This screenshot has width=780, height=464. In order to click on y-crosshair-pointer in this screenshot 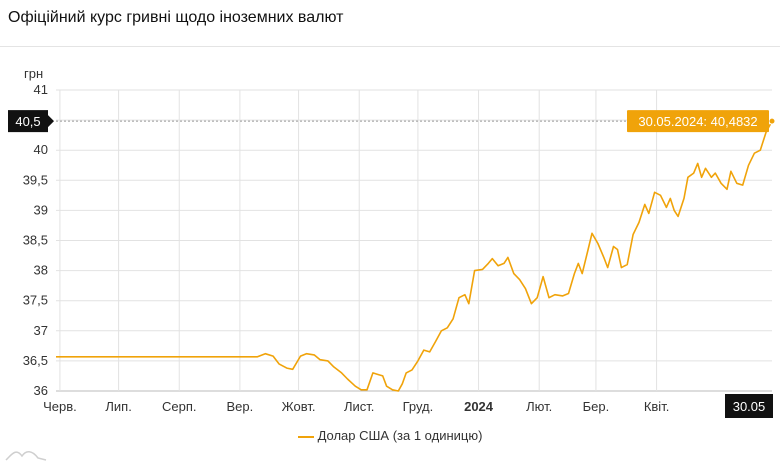, I will do `click(51, 121)`.